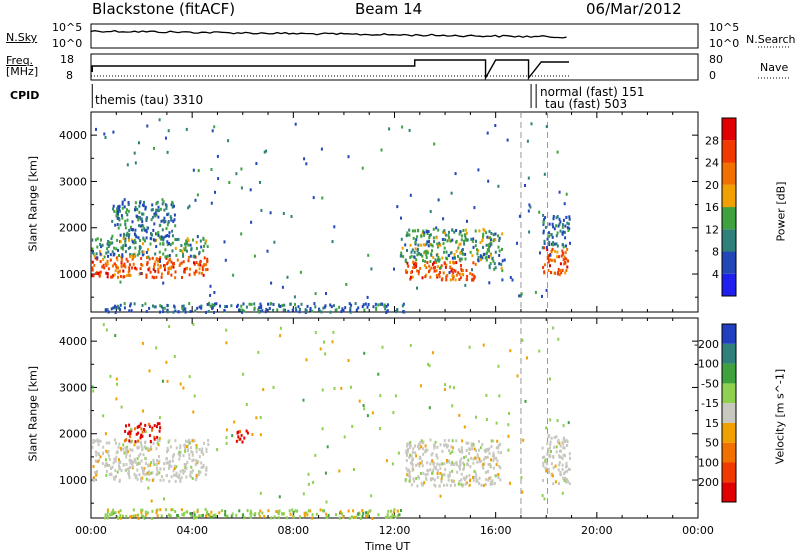 Image resolution: width=800 pixels, height=554 pixels. What do you see at coordinates (394, 67) in the screenshot?
I see `freq-strip` at bounding box center [394, 67].